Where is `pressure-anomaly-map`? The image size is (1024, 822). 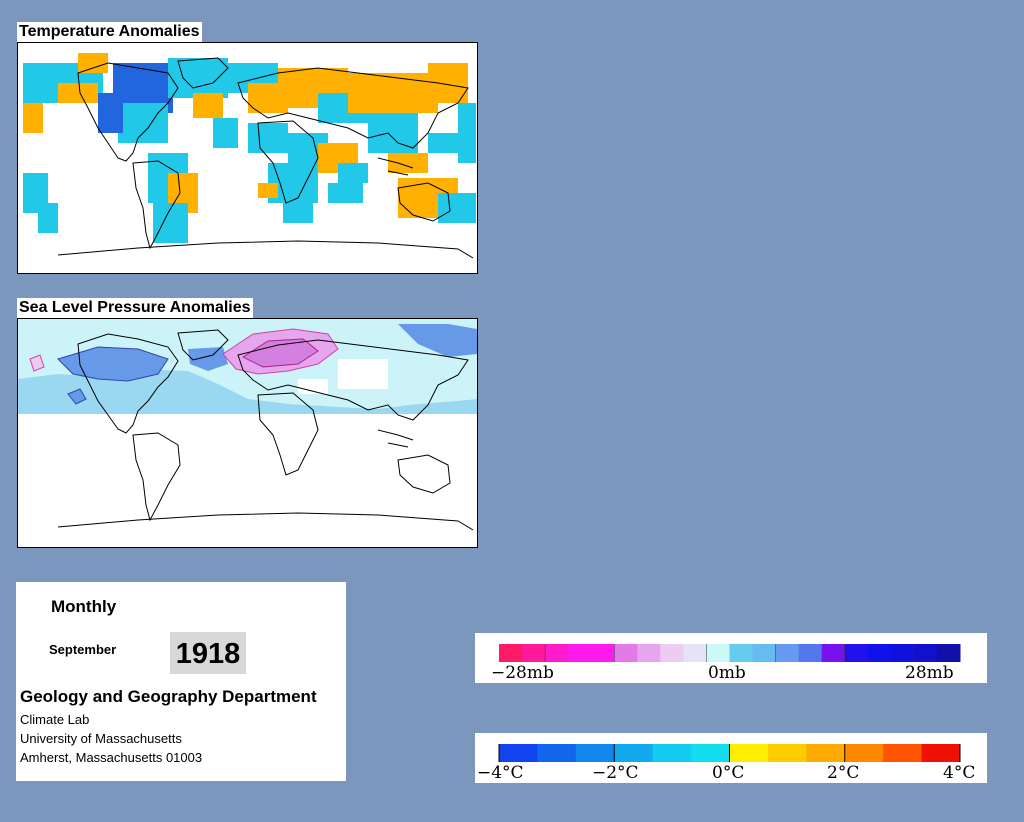
pressure-anomaly-map is located at coordinates (247, 433).